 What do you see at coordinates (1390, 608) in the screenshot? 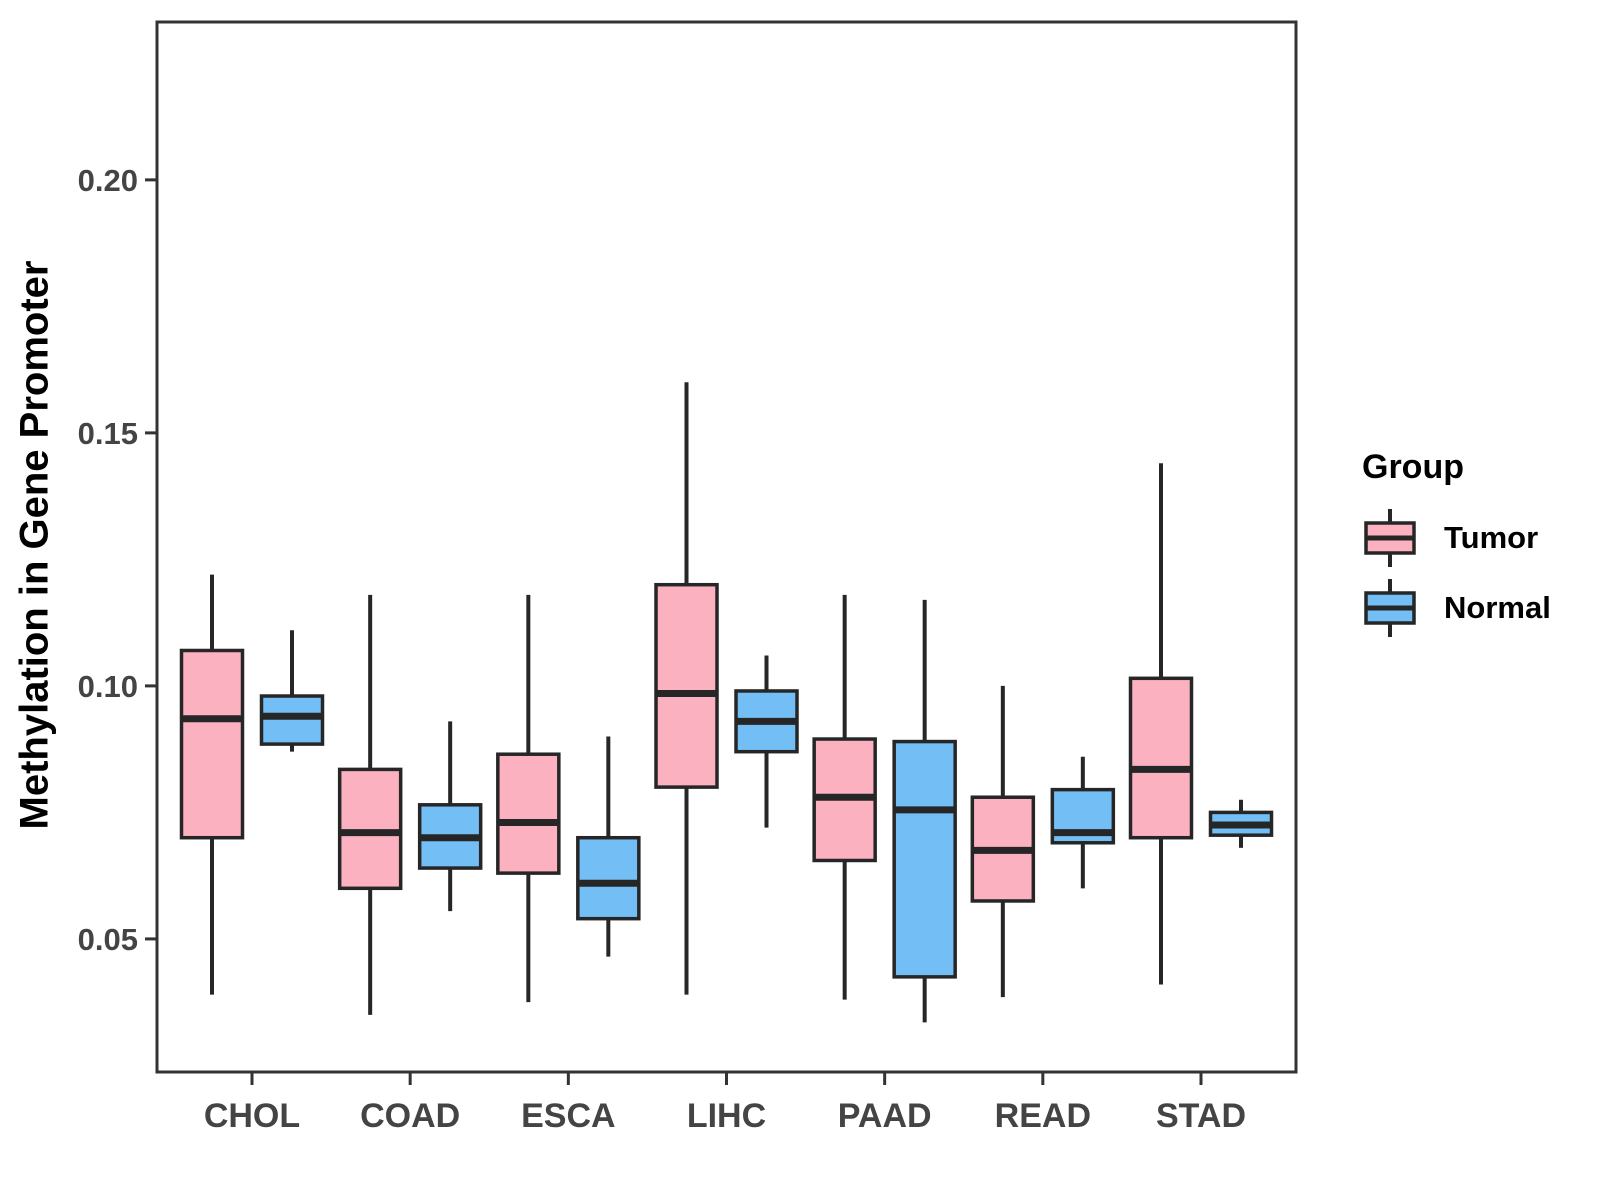
I see `boxplot-key-normal-icon` at bounding box center [1390, 608].